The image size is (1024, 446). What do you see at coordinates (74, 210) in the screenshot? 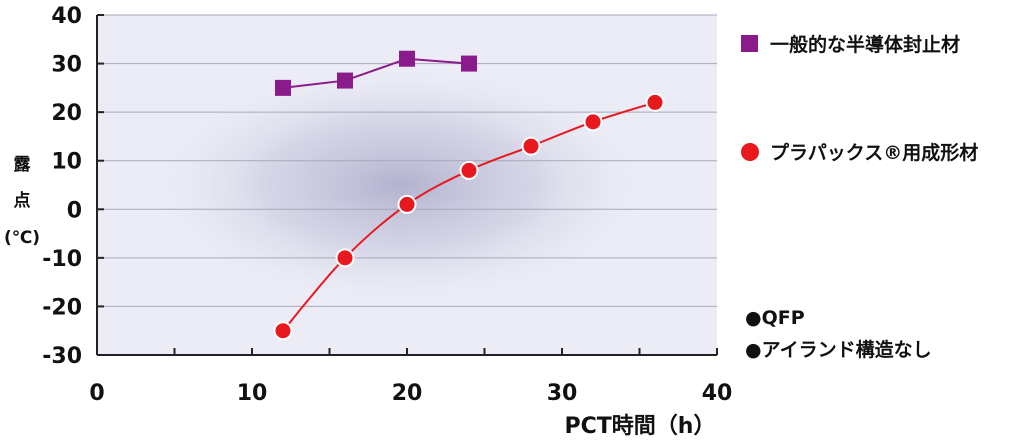
I see `y-tick-label-4: 0` at bounding box center [74, 210].